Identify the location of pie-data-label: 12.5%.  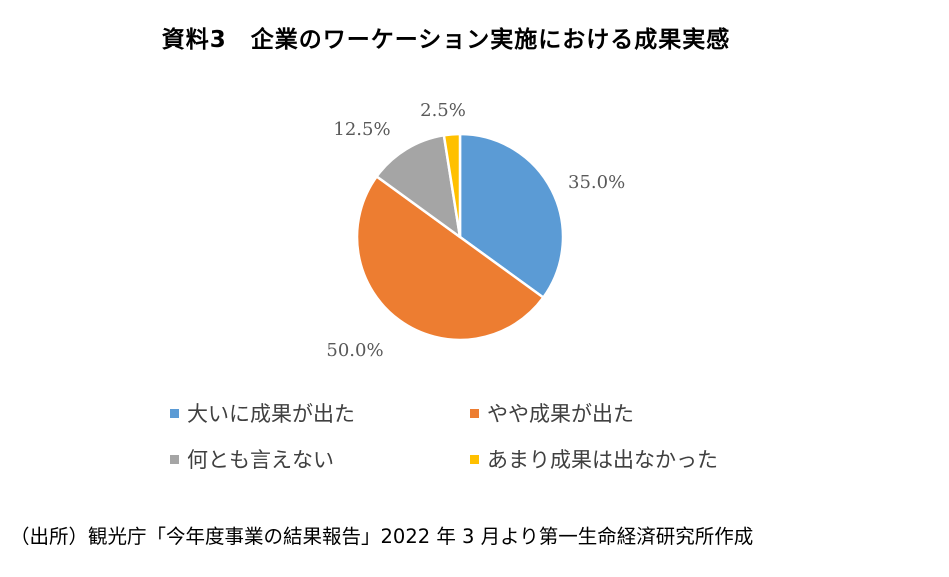
(361, 129).